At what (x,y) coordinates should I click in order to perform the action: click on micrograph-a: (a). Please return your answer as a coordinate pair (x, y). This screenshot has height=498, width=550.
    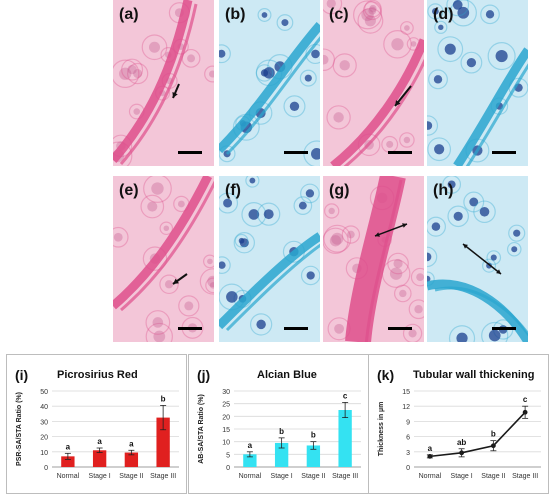
    Looking at the image, I should click on (163, 83).